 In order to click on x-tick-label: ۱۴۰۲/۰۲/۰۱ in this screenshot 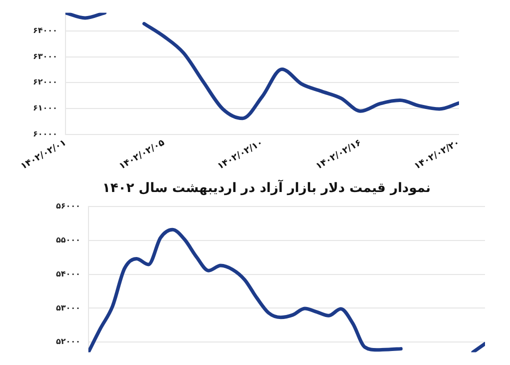, I will do `click(43, 155)`.